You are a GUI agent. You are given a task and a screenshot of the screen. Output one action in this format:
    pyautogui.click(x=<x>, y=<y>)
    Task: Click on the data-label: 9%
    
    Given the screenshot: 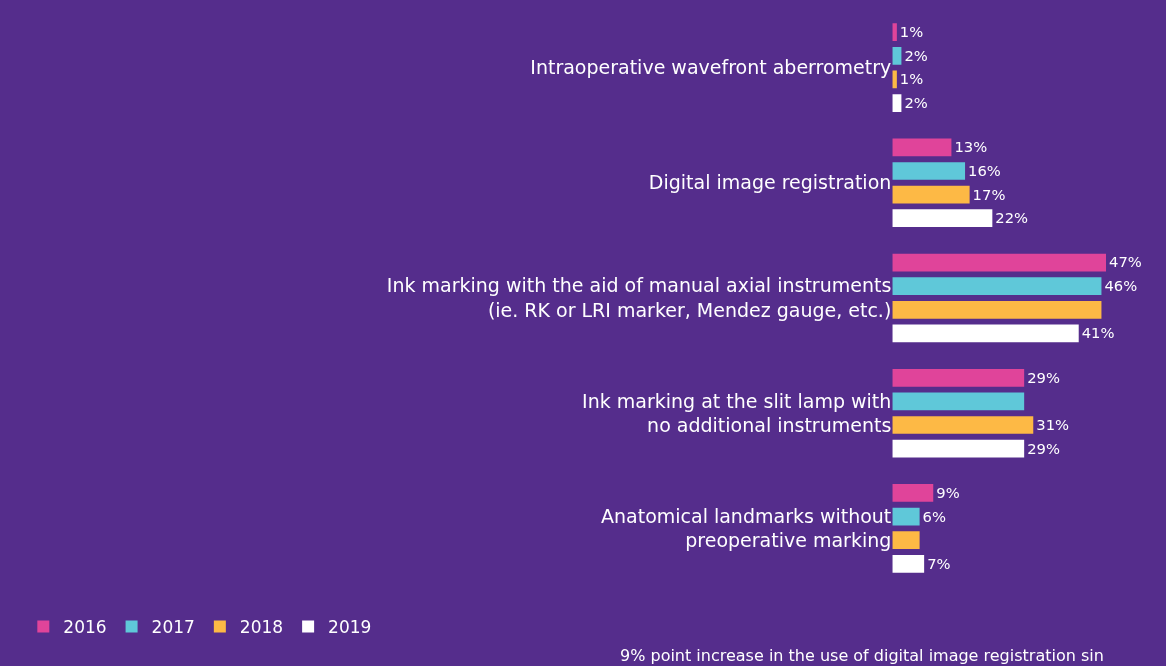 What is the action you would take?
    pyautogui.click(x=948, y=492)
    